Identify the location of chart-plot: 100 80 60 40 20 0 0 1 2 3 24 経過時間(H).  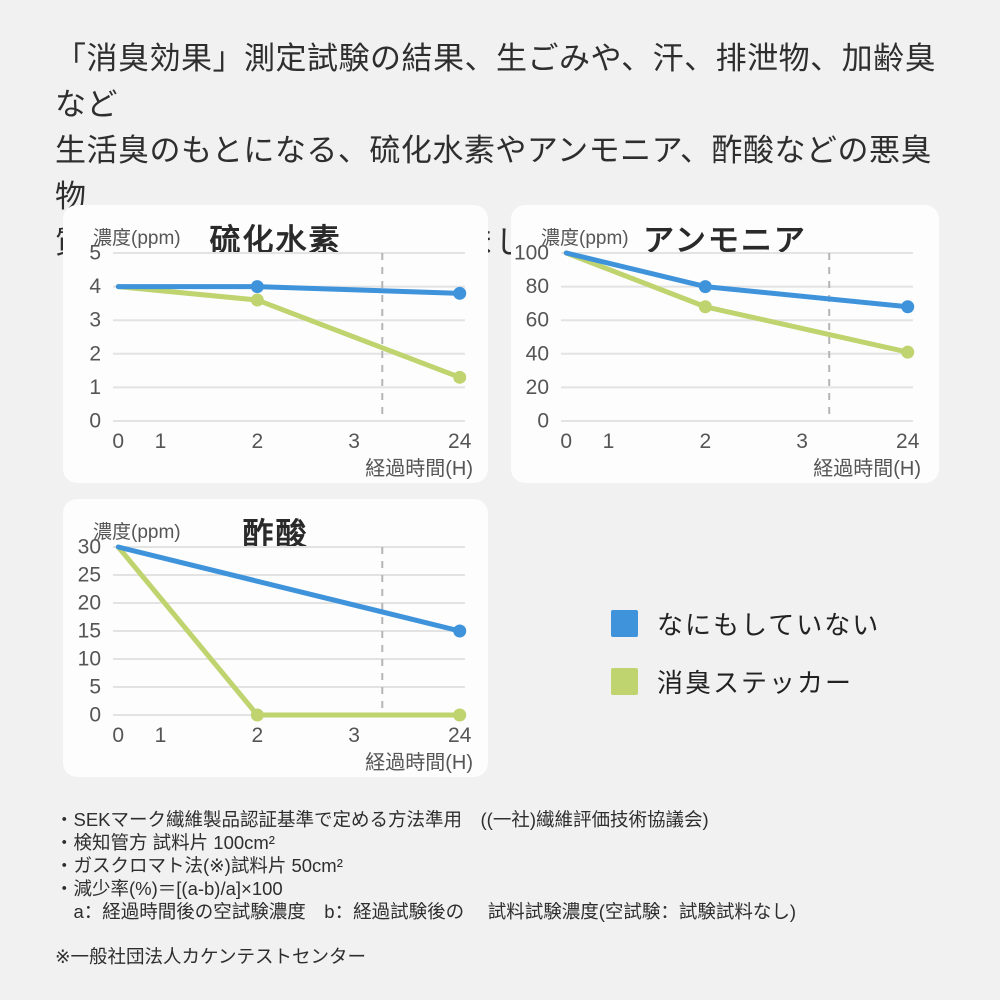
(725, 344).